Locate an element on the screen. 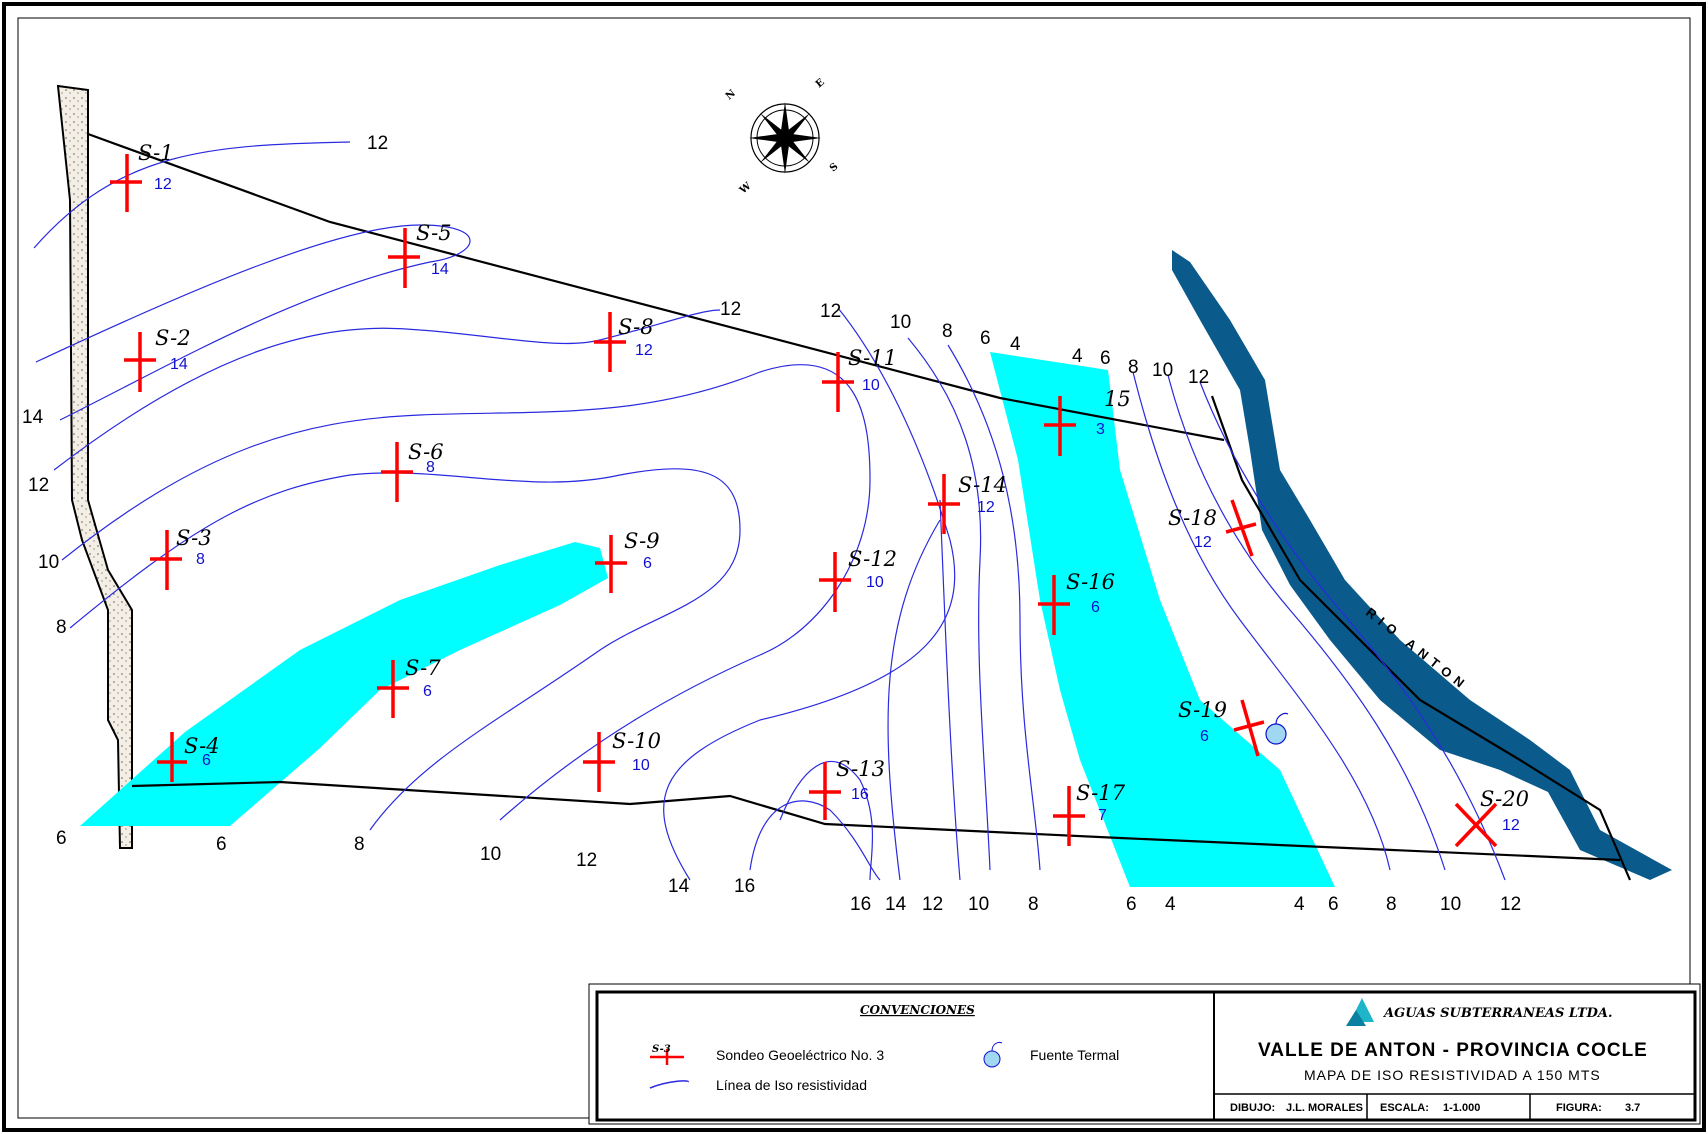 This screenshot has height=1134, width=1708. station-value: 3 is located at coordinates (1100, 429).